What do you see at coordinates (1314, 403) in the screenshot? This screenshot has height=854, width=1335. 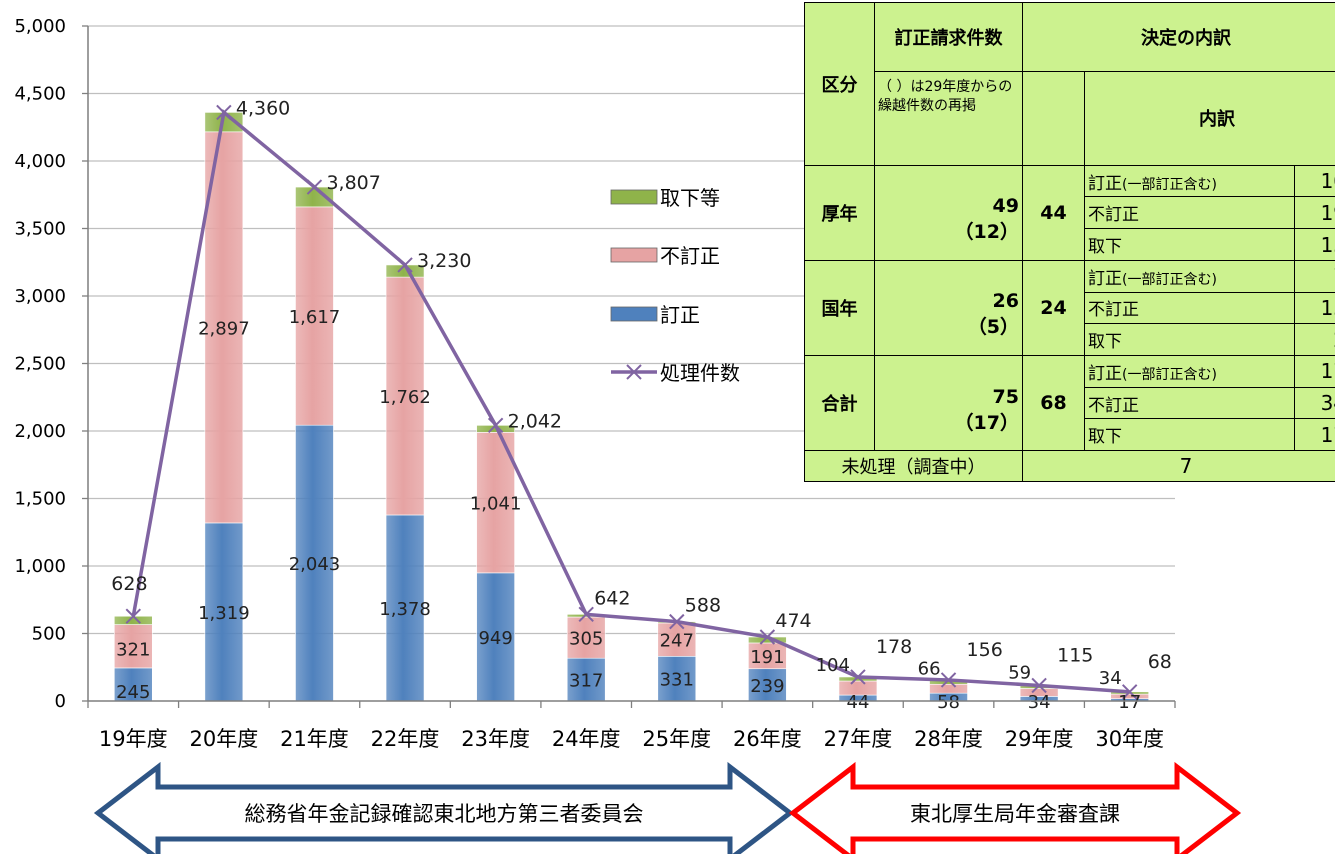 I see `breakdown-value: 34` at bounding box center [1314, 403].